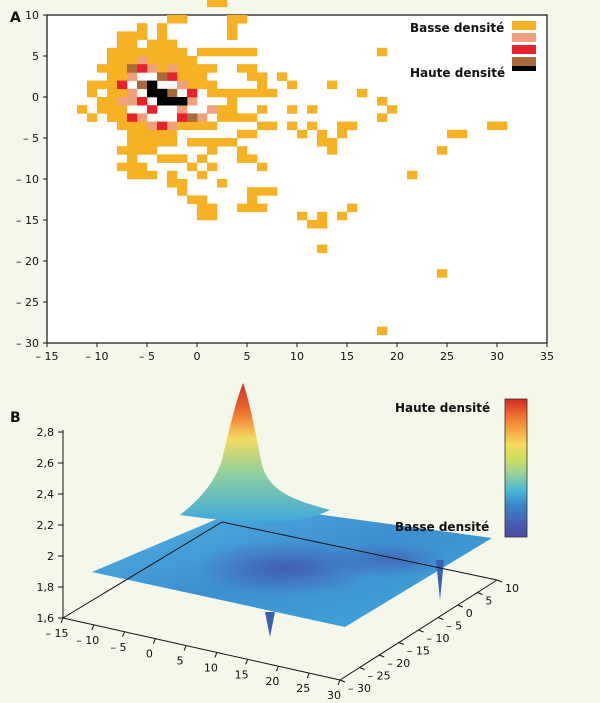 Image resolution: width=600 pixels, height=703 pixels. I want to click on x-tick-label: – 10, so click(97, 356).